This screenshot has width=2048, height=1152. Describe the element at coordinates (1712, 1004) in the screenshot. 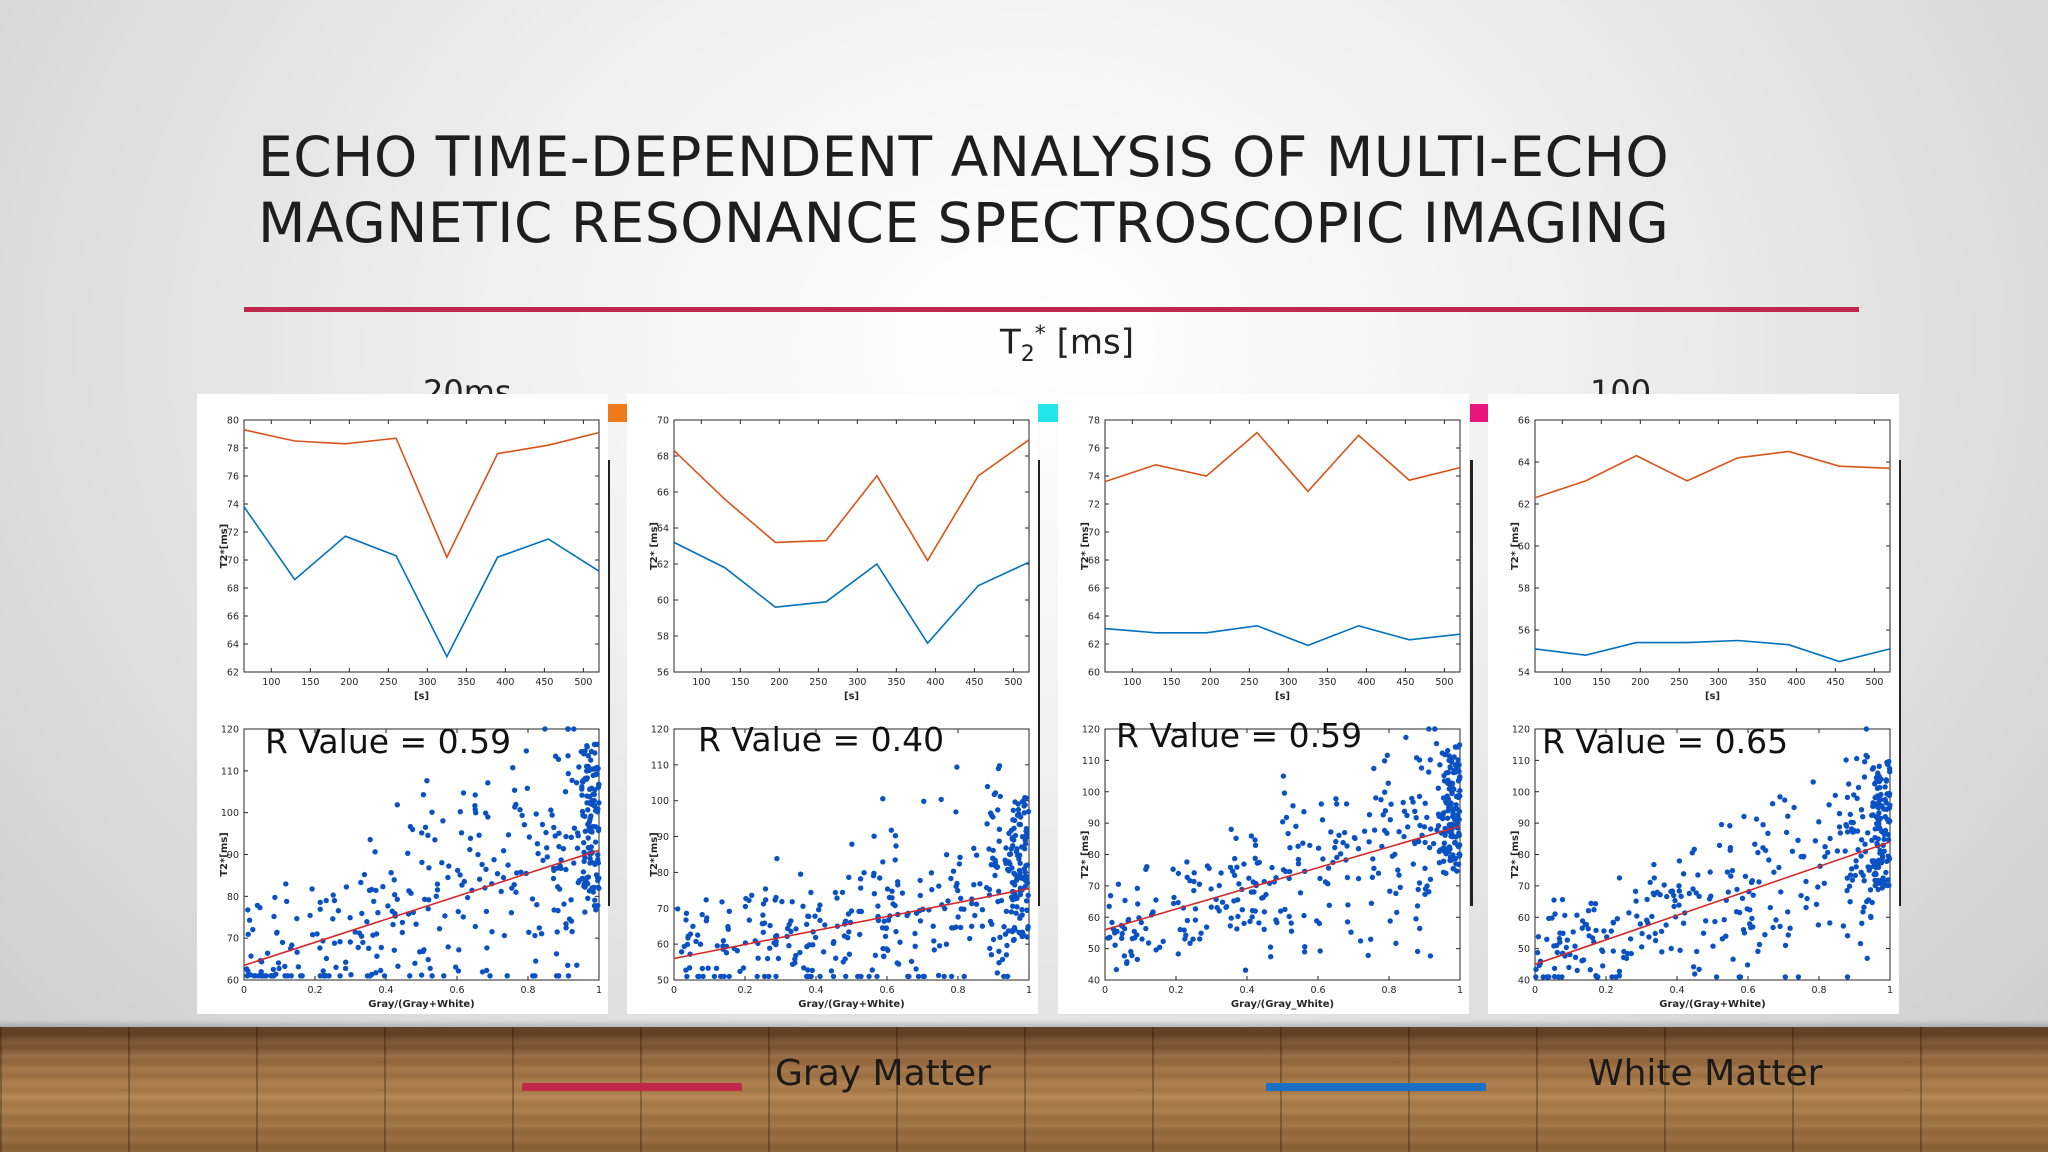

I see `x-axis-label: Gray/(Gray+White)` at that location.